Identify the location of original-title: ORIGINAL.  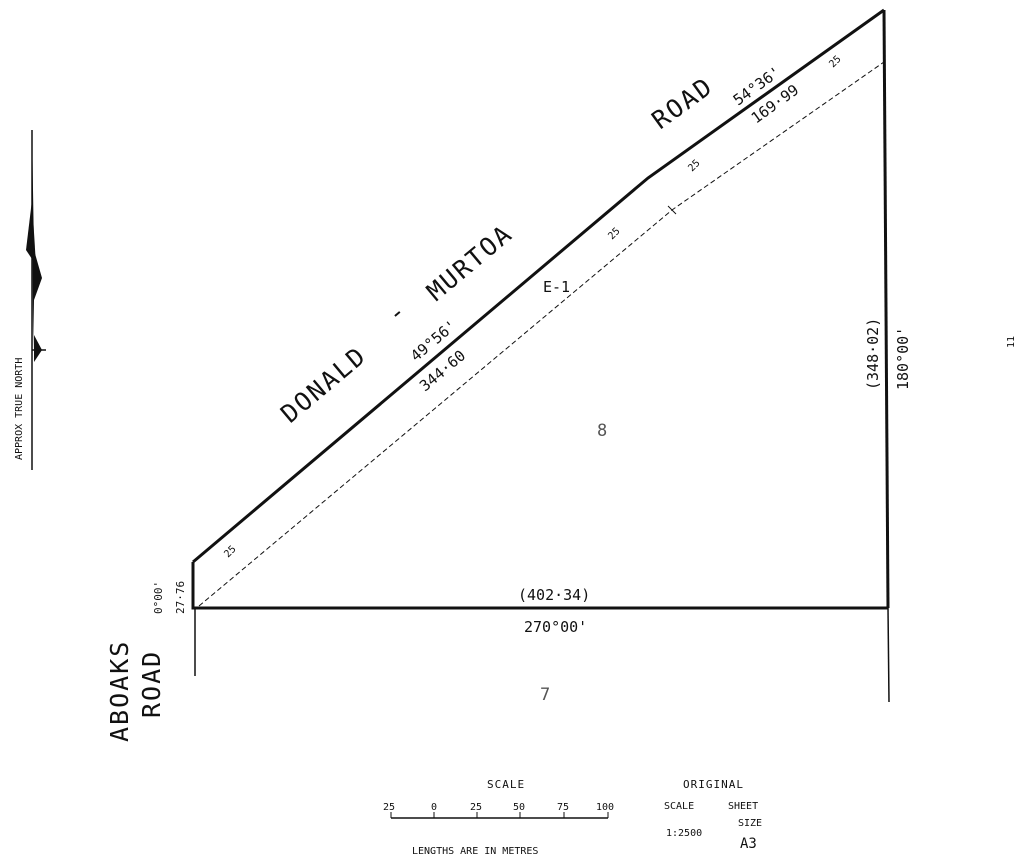
(713, 784).